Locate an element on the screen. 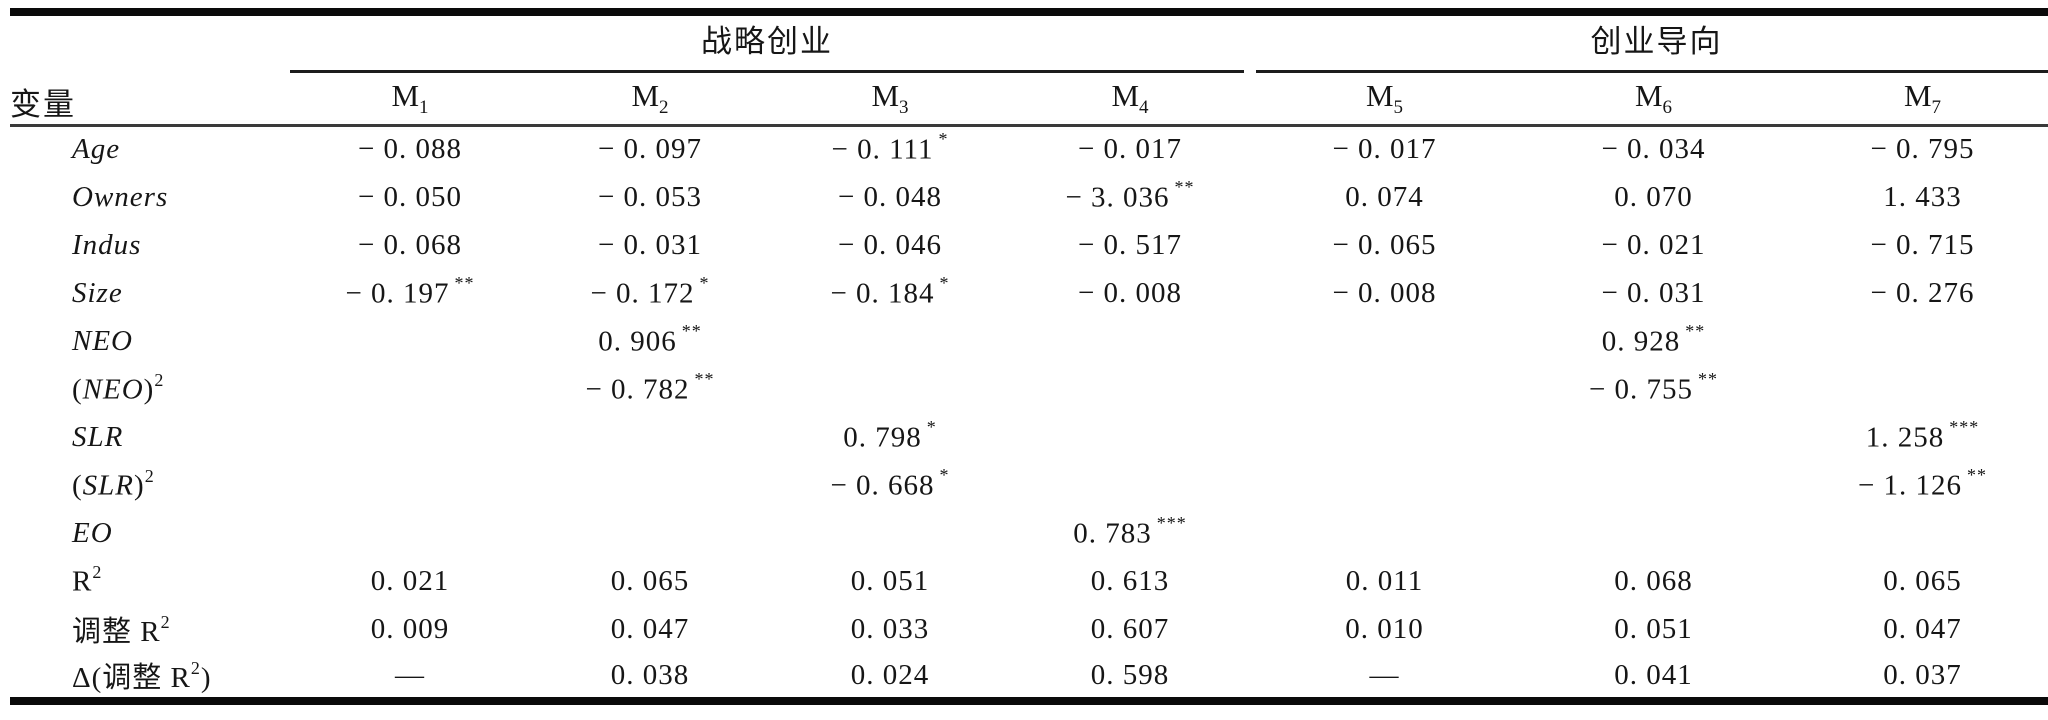 This screenshot has height=720, width=2048. cell-value: 0. 613 is located at coordinates (1130, 580).